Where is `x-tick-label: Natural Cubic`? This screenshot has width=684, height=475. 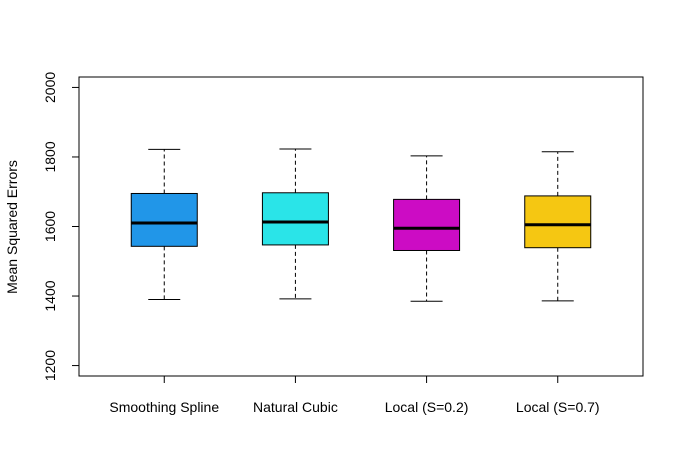 x-tick-label: Natural Cubic is located at coordinates (295, 407).